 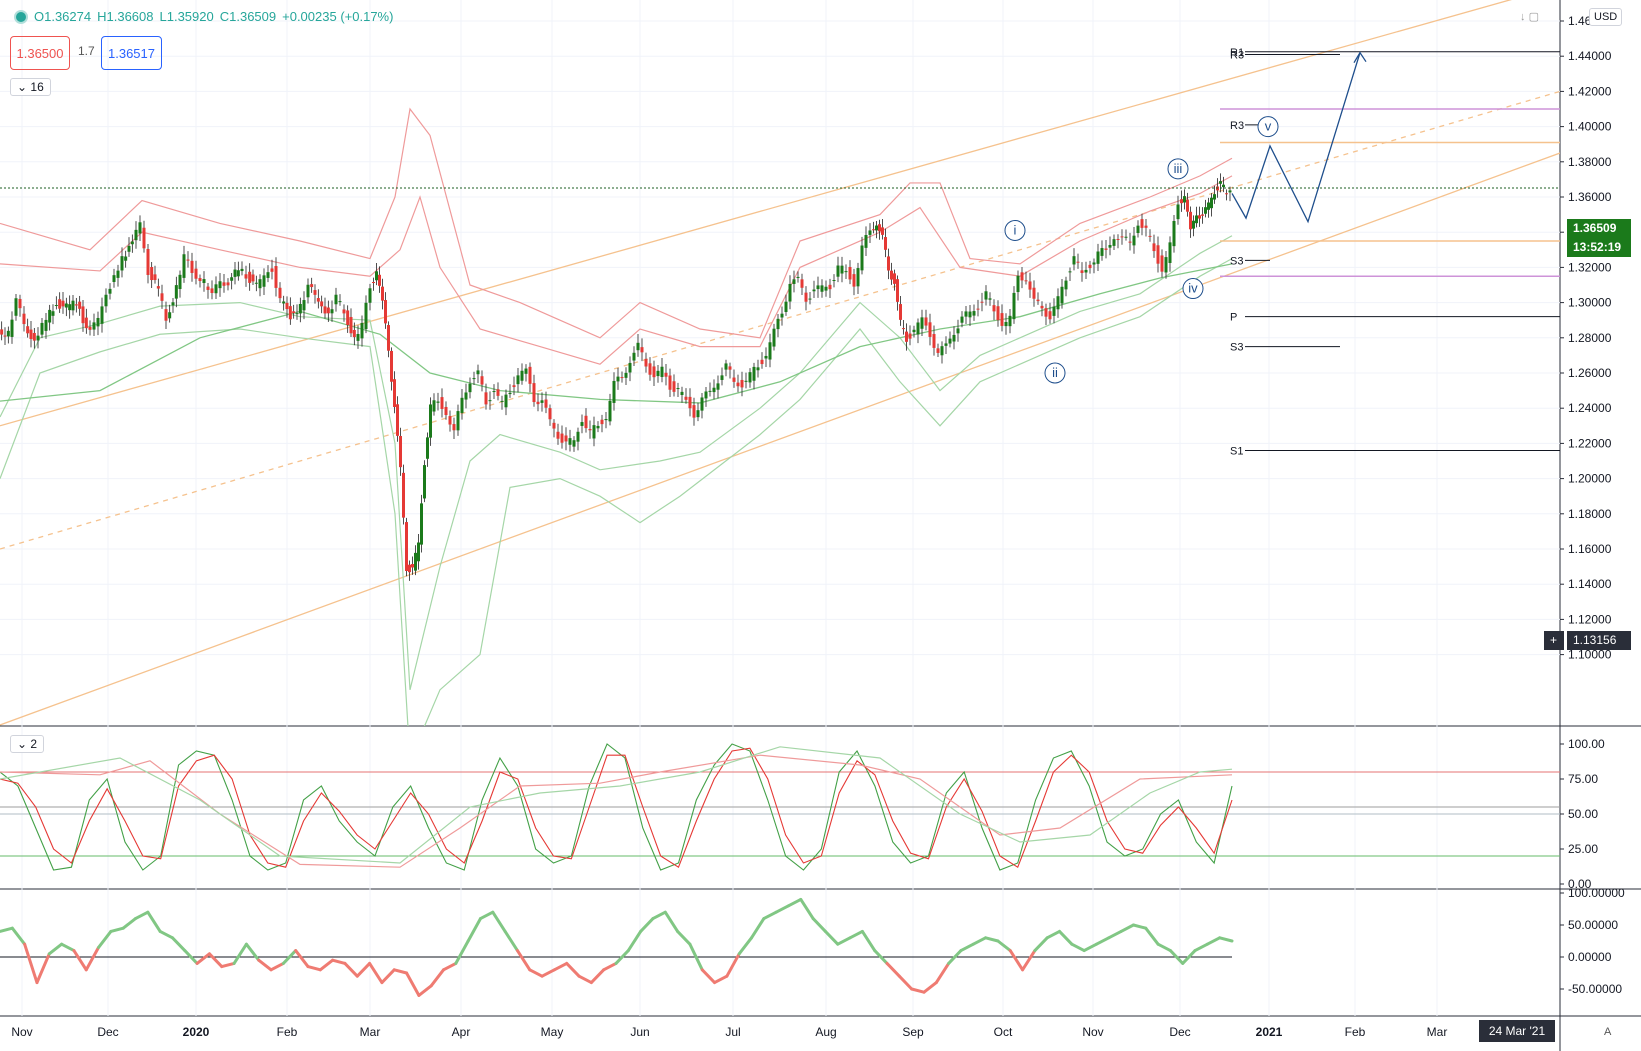 I want to click on x-tick-label: Feb, so click(x=1355, y=1032).